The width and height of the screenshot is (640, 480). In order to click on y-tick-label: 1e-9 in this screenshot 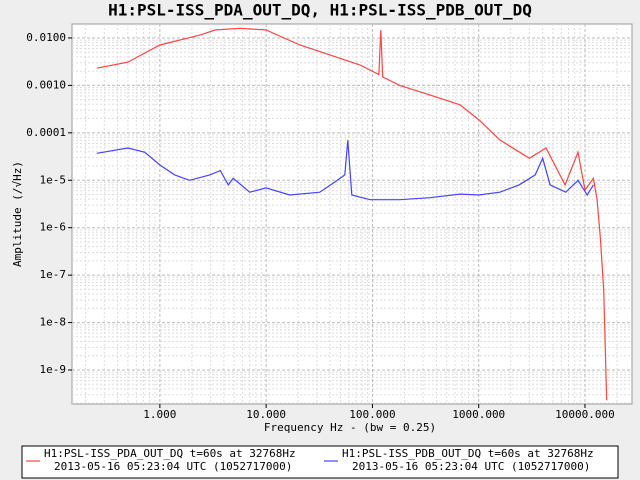, I will do `click(53, 369)`.